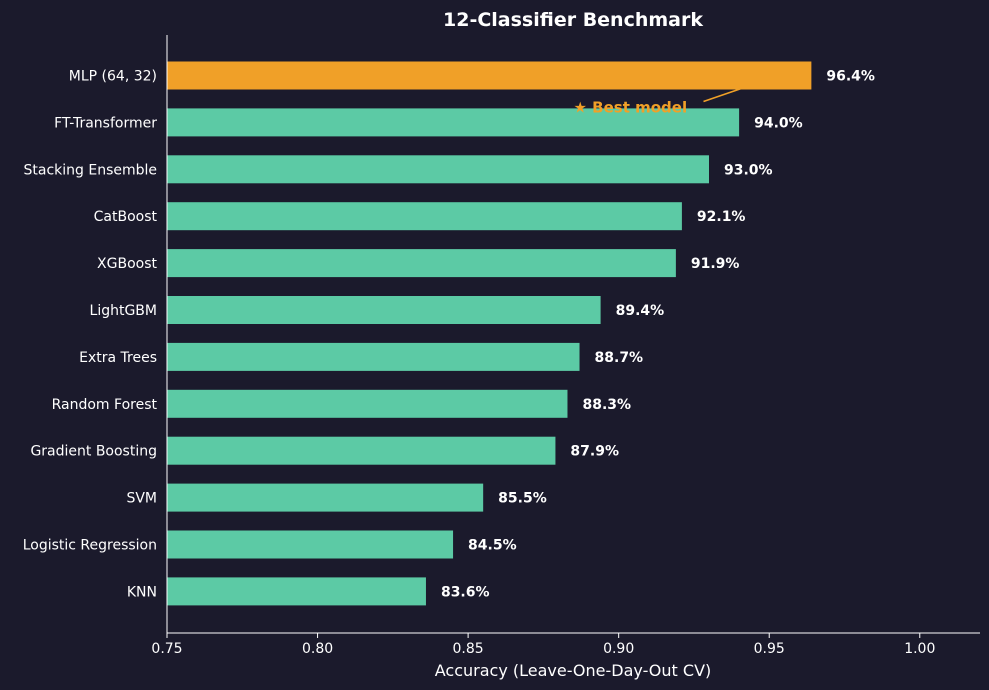 The height and width of the screenshot is (690, 989). I want to click on category-label-11: KNN, so click(142, 592).